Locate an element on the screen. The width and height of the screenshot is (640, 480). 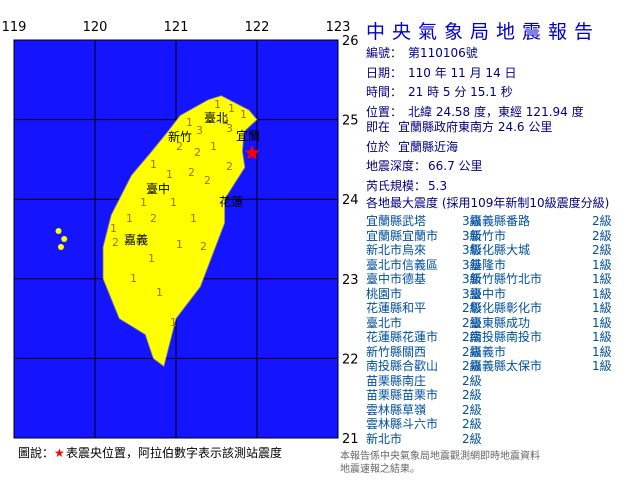
city-label: 宜蘭 is located at coordinates (248, 135).